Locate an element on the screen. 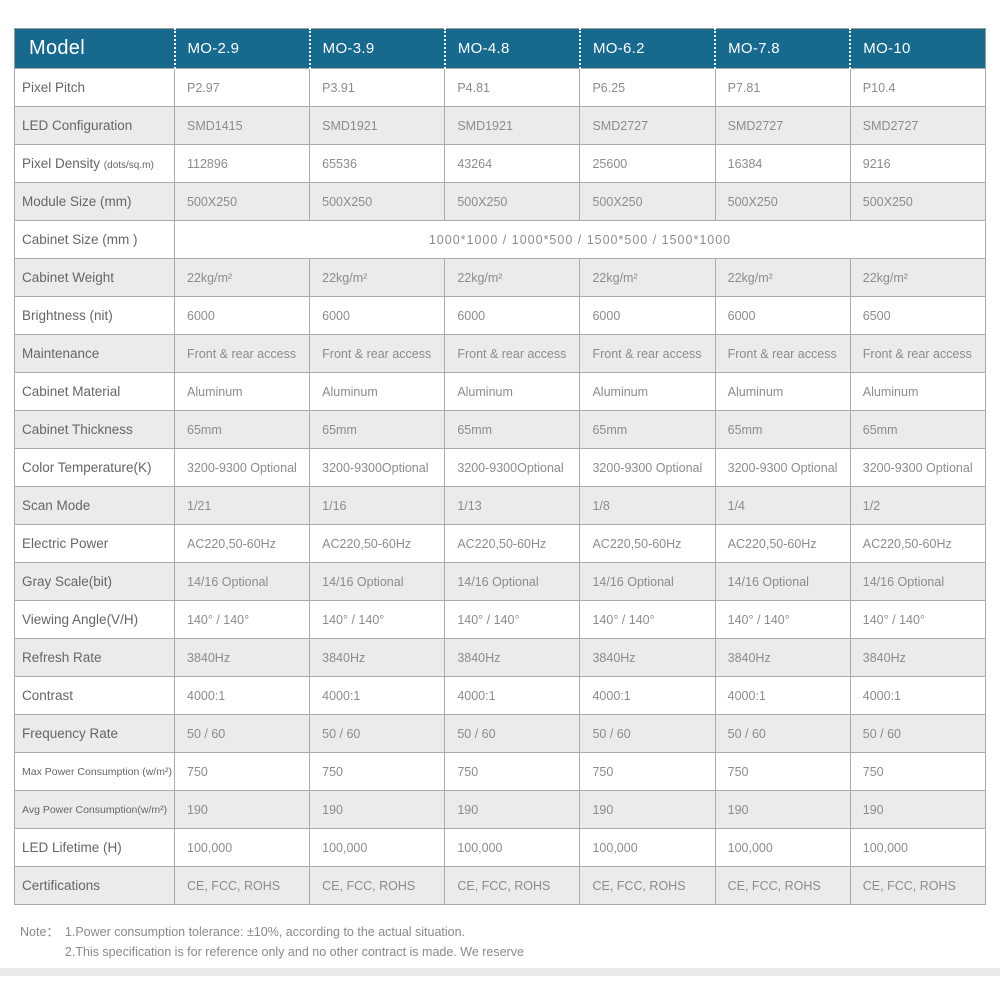 The height and width of the screenshot is (1000, 1000). footnote-label: Note： is located at coordinates (39, 932).